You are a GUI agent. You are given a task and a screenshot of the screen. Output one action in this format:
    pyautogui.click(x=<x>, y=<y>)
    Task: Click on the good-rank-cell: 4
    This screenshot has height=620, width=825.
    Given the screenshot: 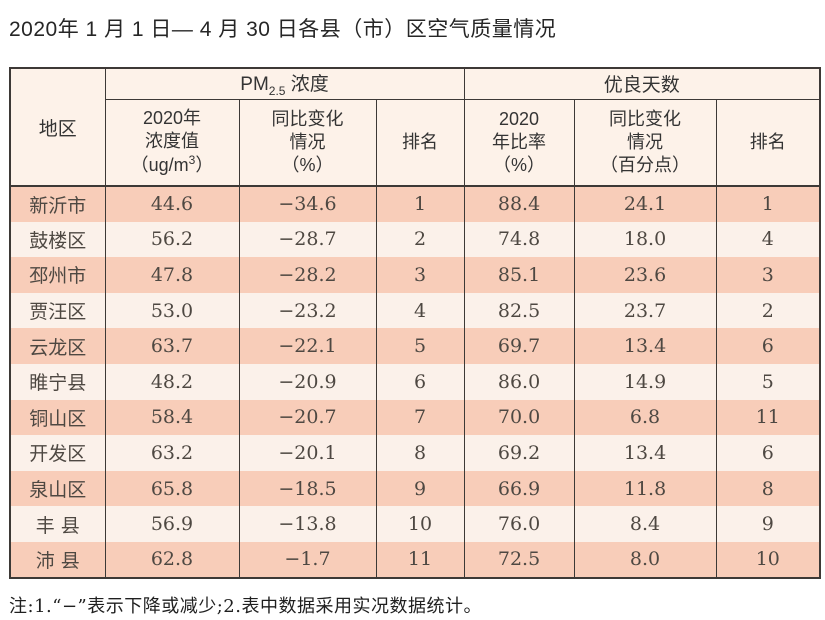 What is the action you would take?
    pyautogui.click(x=768, y=239)
    